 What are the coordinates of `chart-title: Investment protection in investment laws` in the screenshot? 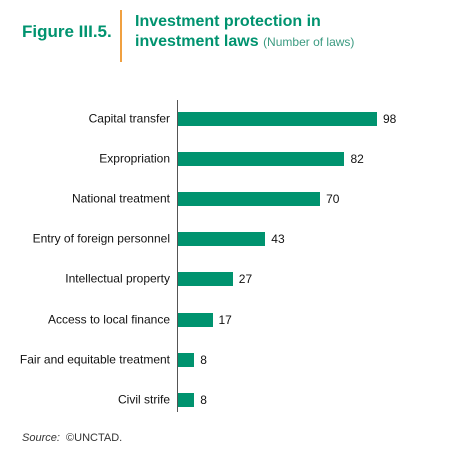 It's located at (228, 31).